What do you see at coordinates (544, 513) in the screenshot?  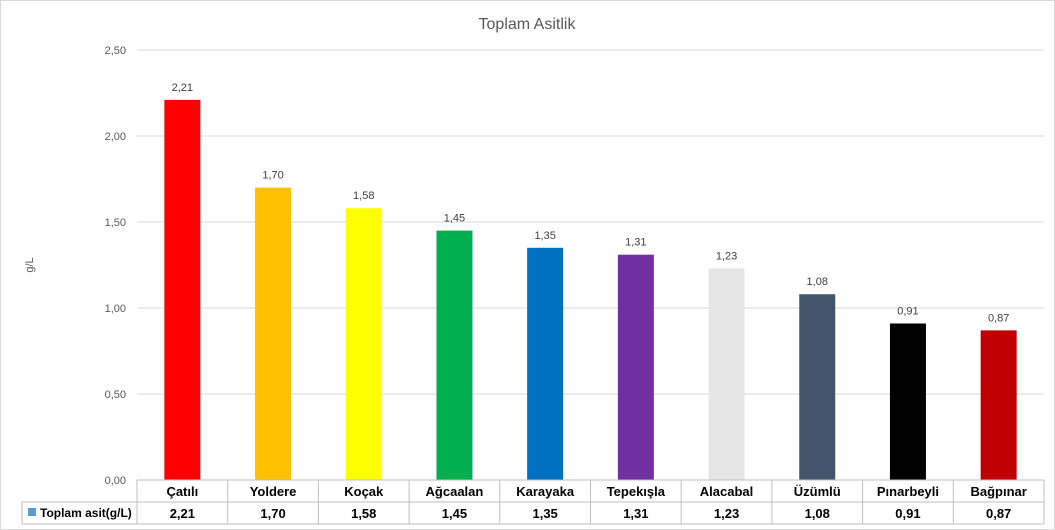 I see `table-value: 1,35` at bounding box center [544, 513].